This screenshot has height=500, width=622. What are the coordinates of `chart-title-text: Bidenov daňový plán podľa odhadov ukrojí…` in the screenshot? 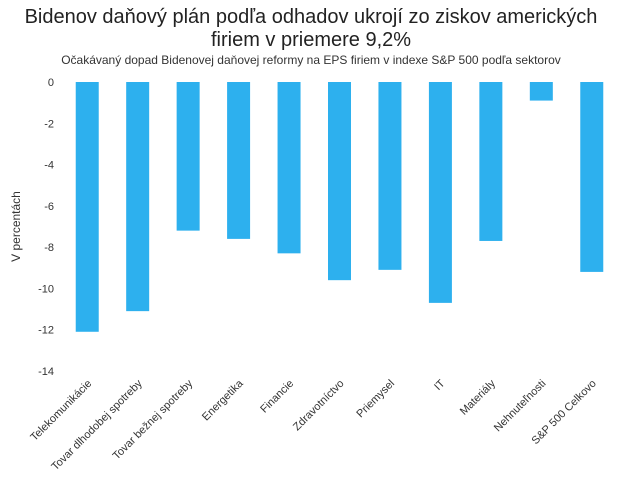 It's located at (311, 28).